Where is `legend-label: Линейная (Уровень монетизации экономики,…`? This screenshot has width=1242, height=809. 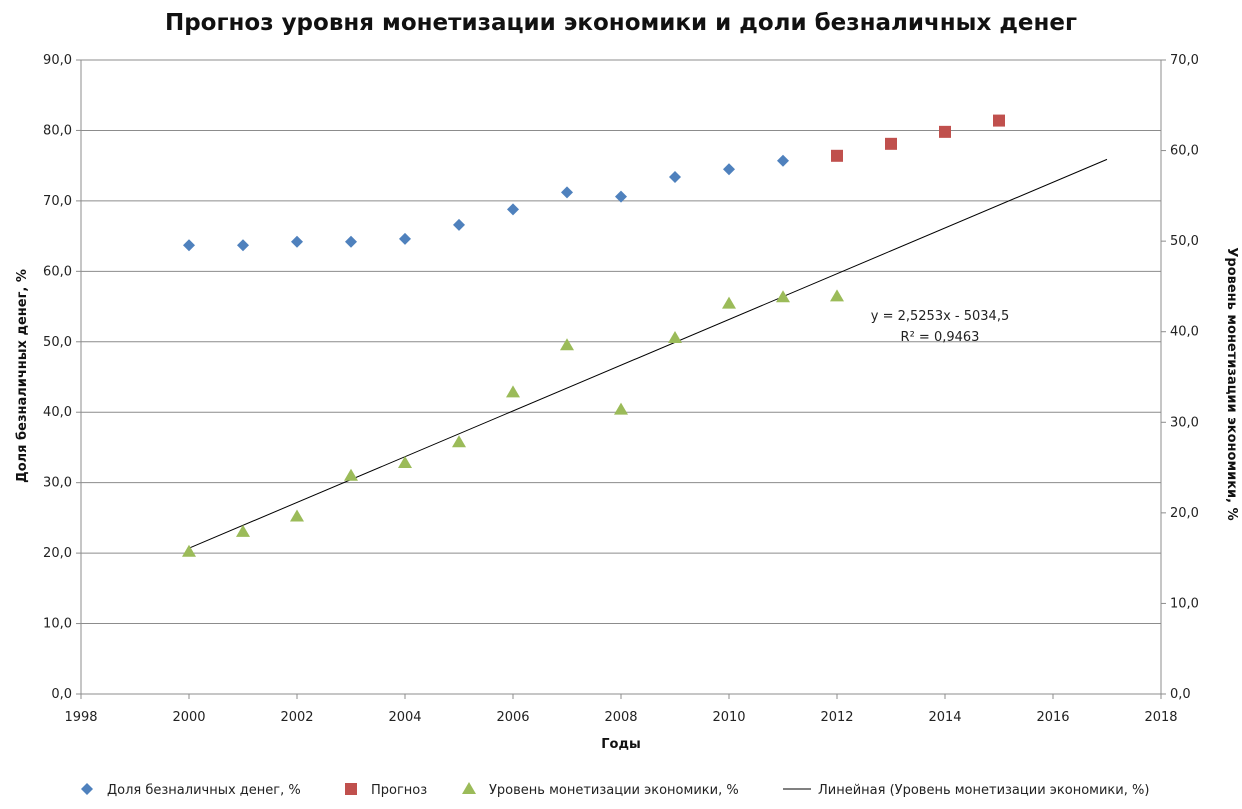 legend-label: Линейная (Уровень монетизации экономики,… is located at coordinates (983, 790).